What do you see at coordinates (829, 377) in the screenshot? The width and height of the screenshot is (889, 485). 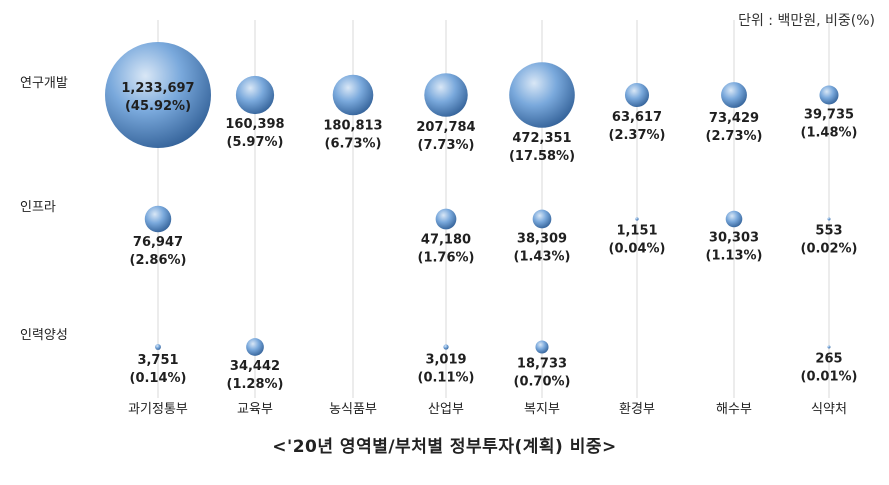 I see `share-label: (0.01%)` at bounding box center [829, 377].